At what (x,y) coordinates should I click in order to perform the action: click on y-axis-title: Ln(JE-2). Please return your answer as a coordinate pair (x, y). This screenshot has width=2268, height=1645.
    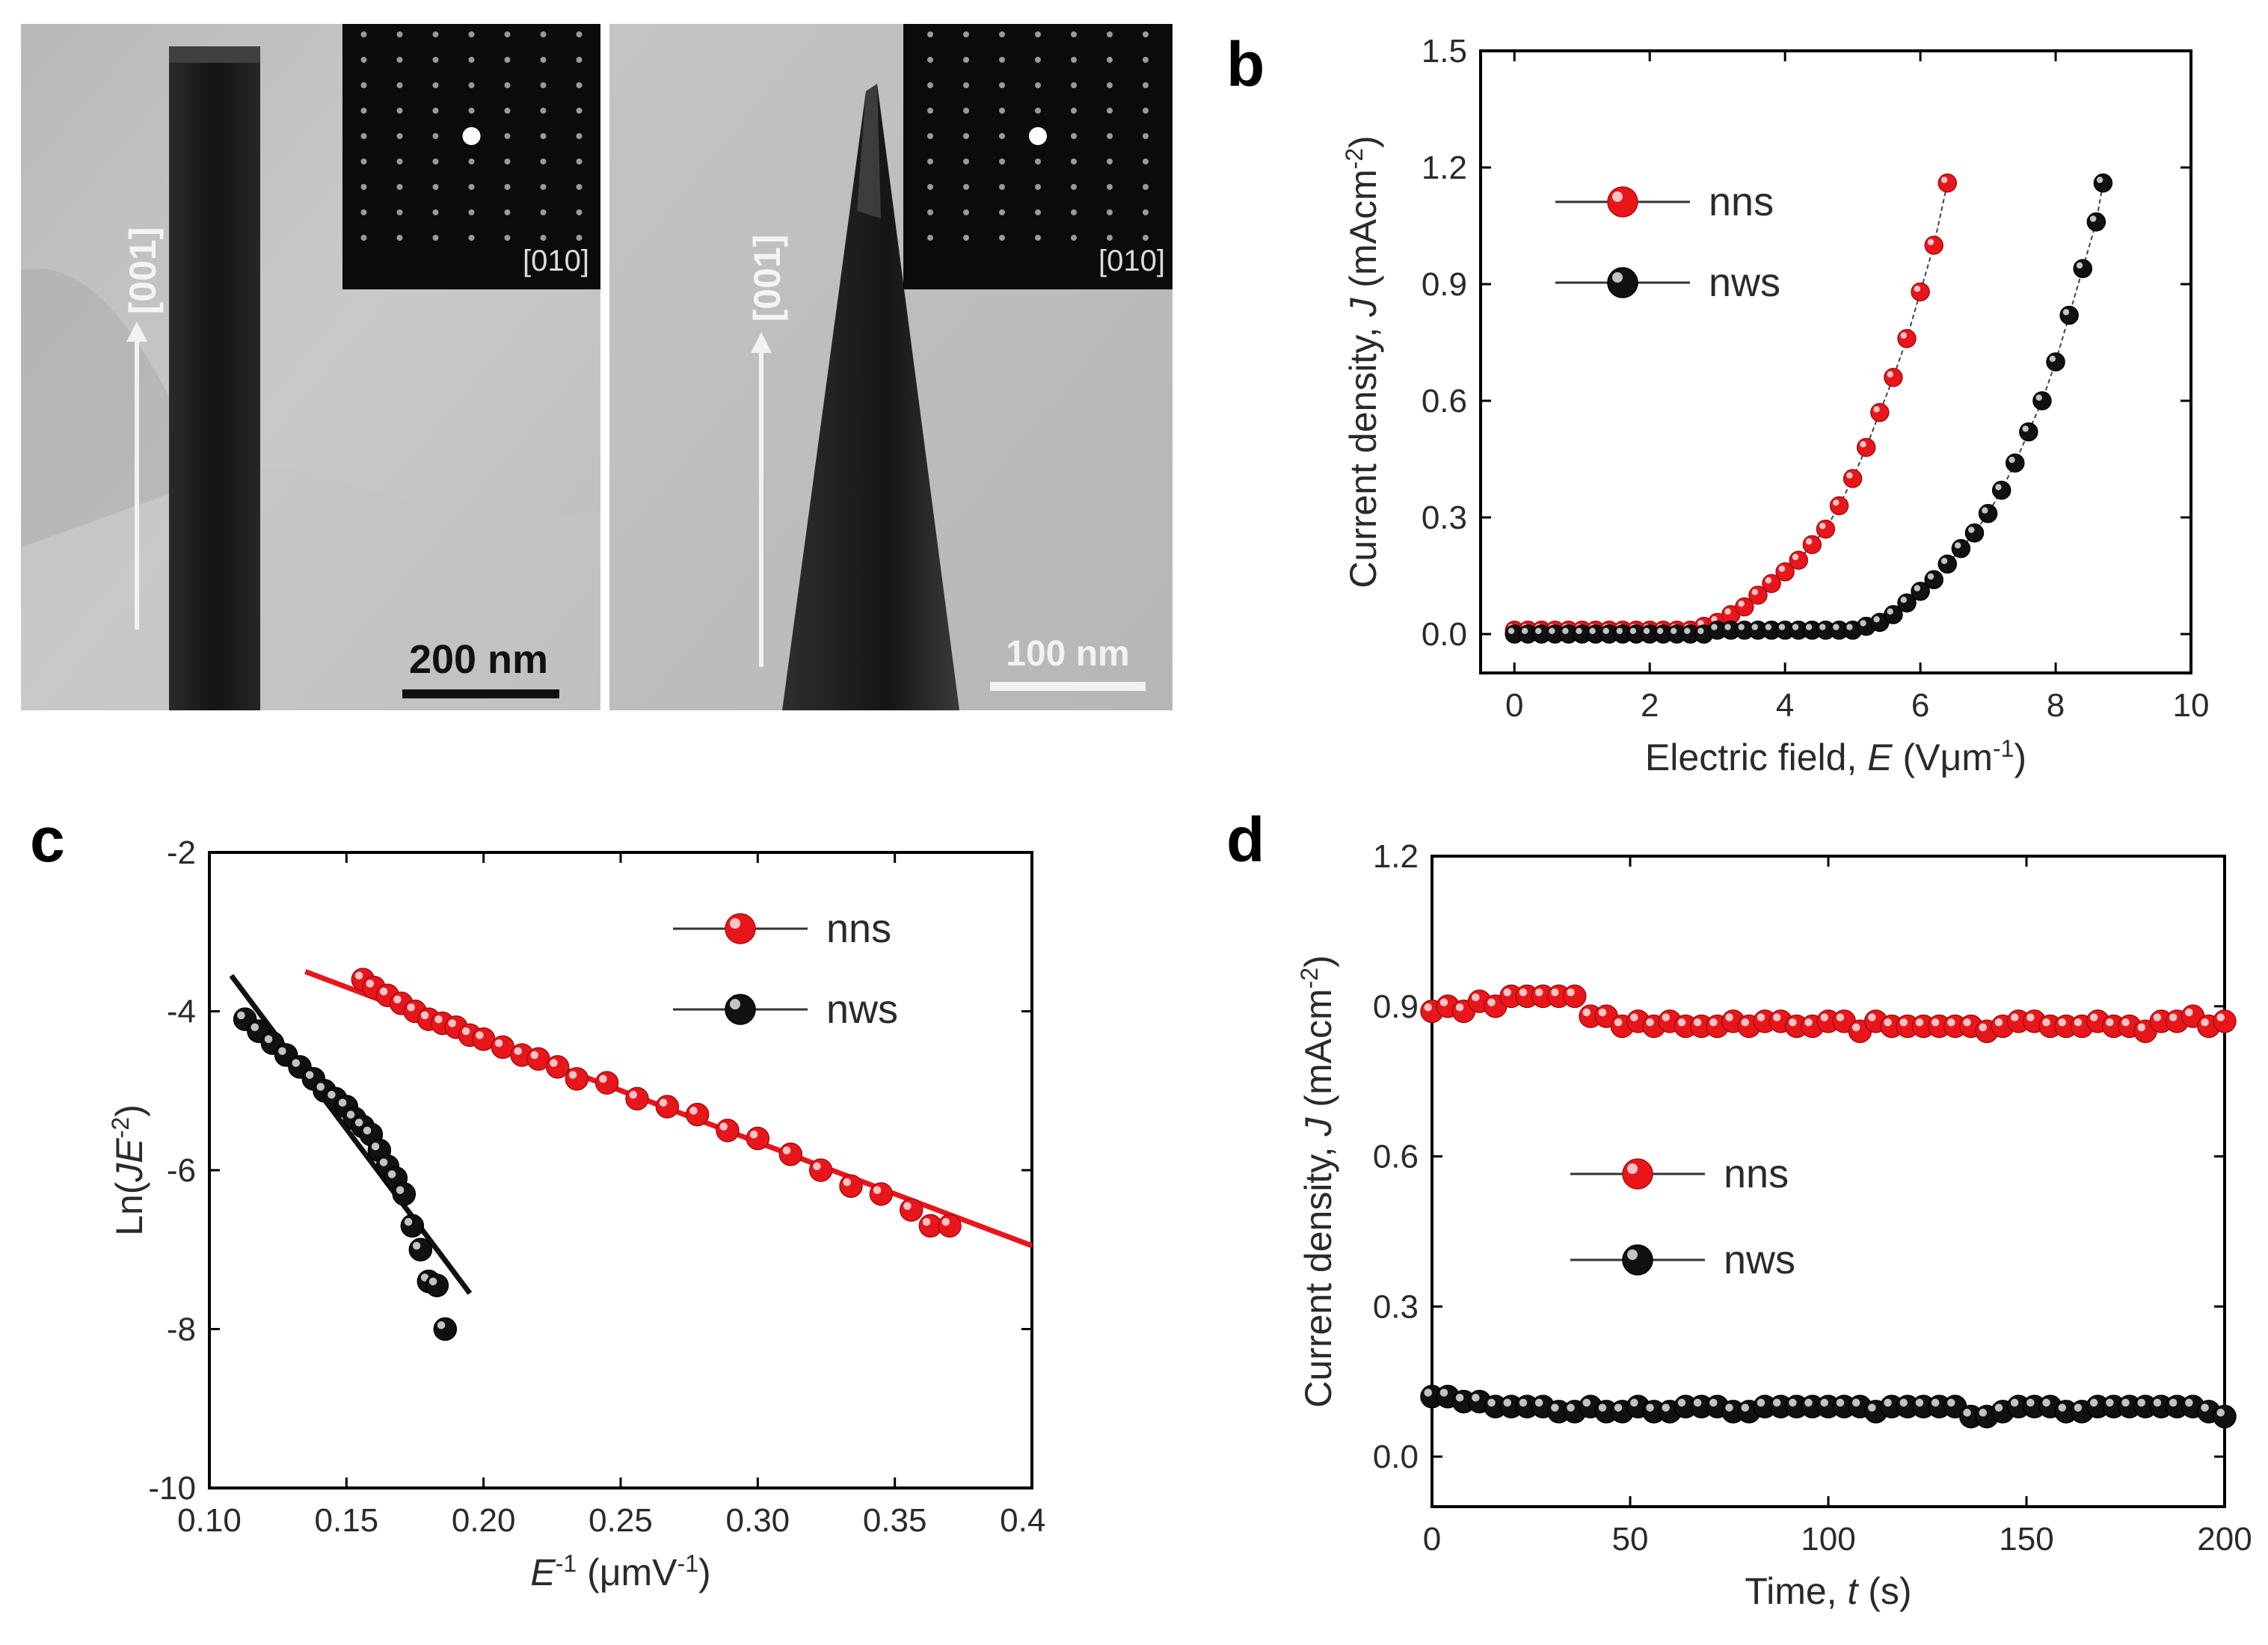
    Looking at the image, I should click on (128, 1170).